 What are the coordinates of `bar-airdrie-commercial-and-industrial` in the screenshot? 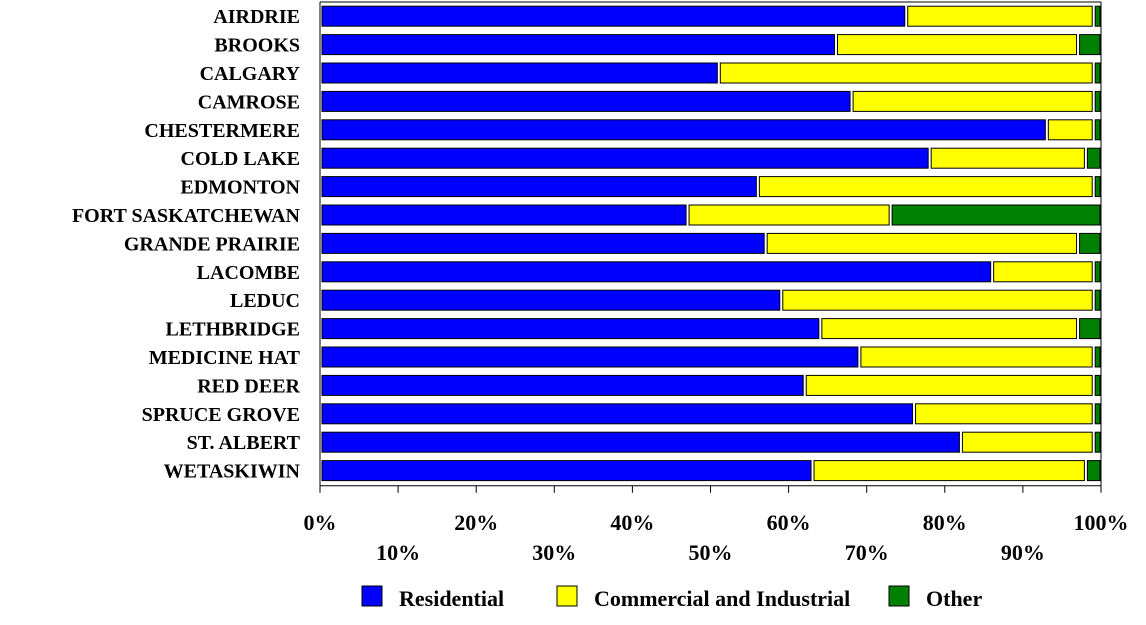 It's located at (1000, 16).